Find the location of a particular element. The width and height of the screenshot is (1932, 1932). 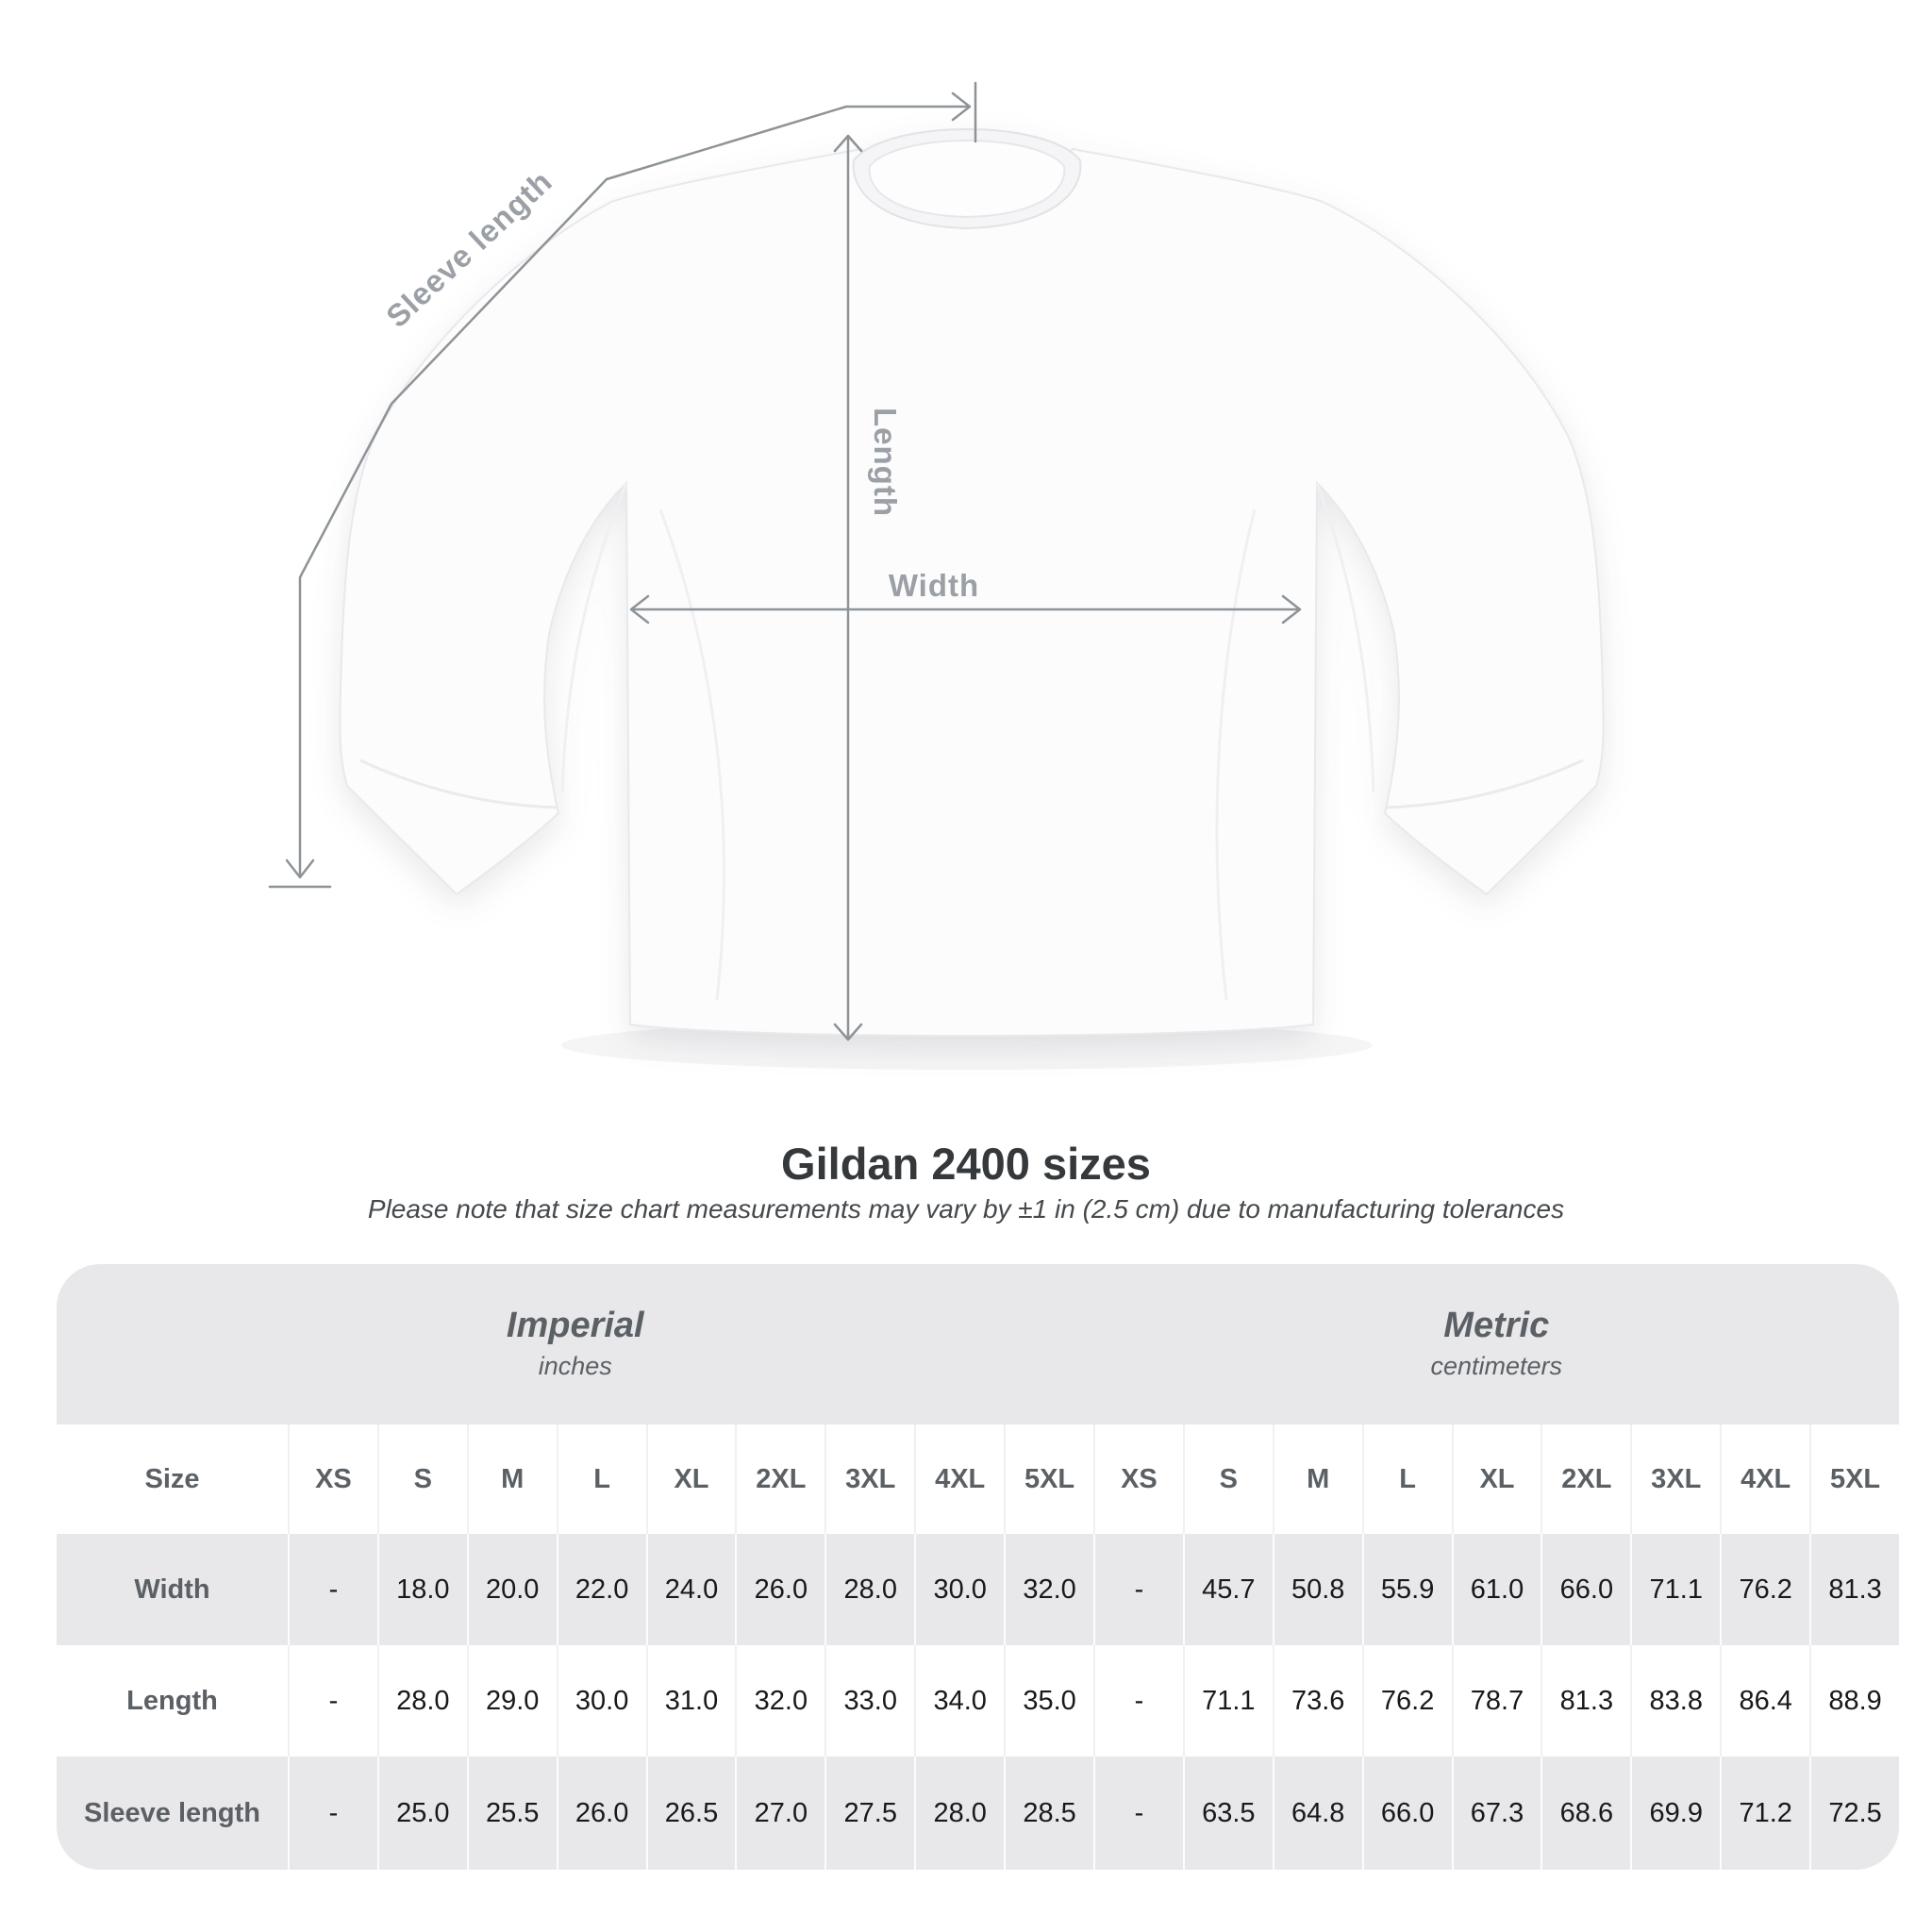

row-label: Width is located at coordinates (172, 1589).